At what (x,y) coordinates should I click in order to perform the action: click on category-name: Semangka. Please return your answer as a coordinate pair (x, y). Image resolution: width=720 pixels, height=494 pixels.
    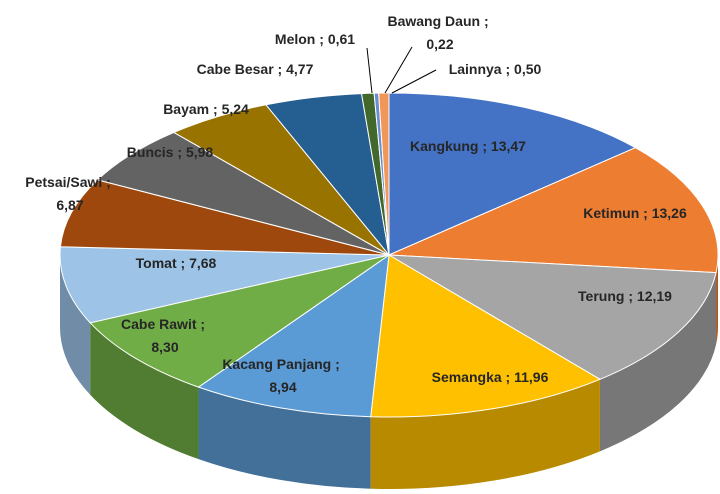
    Looking at the image, I should click on (467, 377).